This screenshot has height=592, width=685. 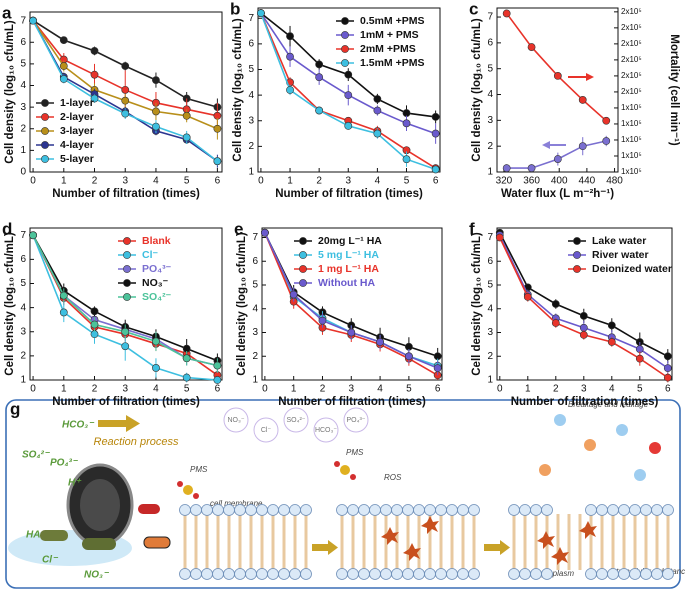 What do you see at coordinates (33, 535) in the screenshot?
I see `ion-label: HA` at bounding box center [33, 535].